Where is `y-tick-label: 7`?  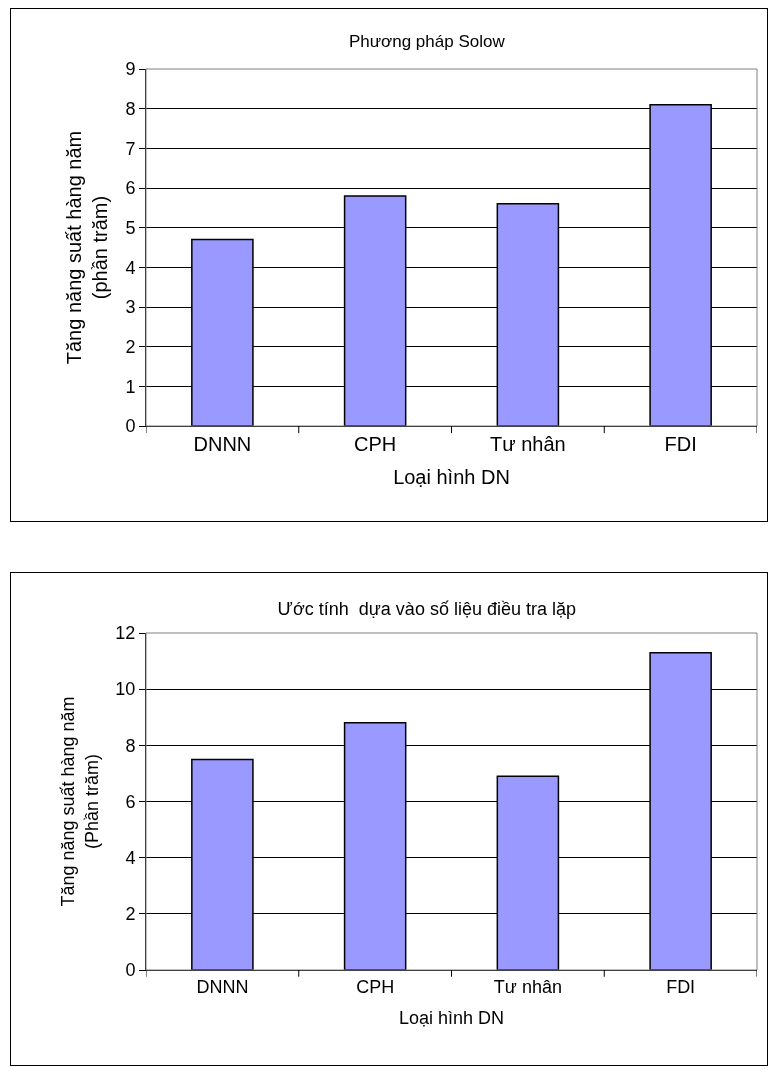
y-tick-label: 7 is located at coordinates (130, 148).